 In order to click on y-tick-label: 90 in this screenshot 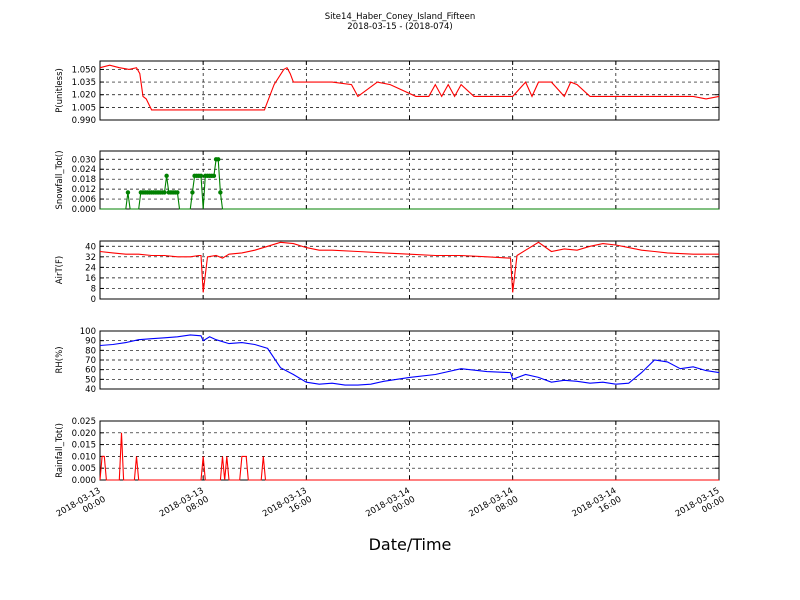, I will do `click(90, 342)`.